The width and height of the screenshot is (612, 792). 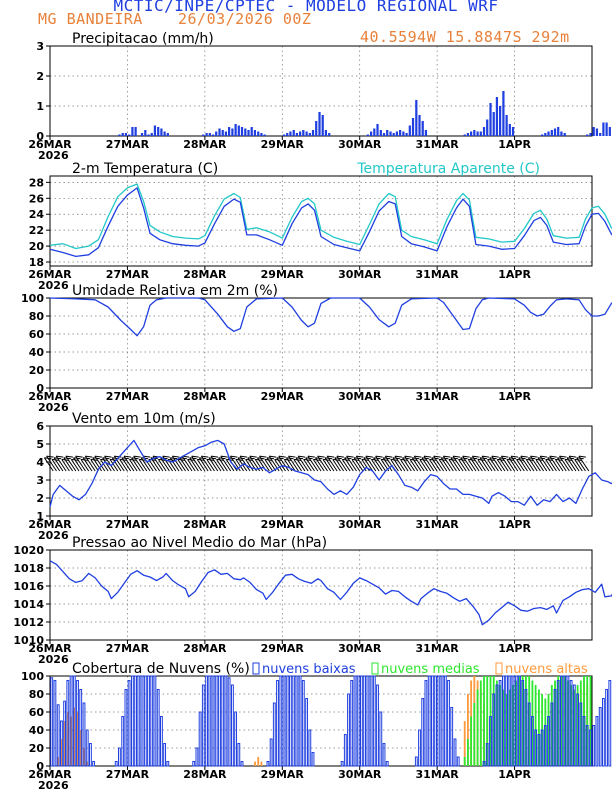 What do you see at coordinates (316, 463) in the screenshot?
I see `wind-barbs` at bounding box center [316, 463].